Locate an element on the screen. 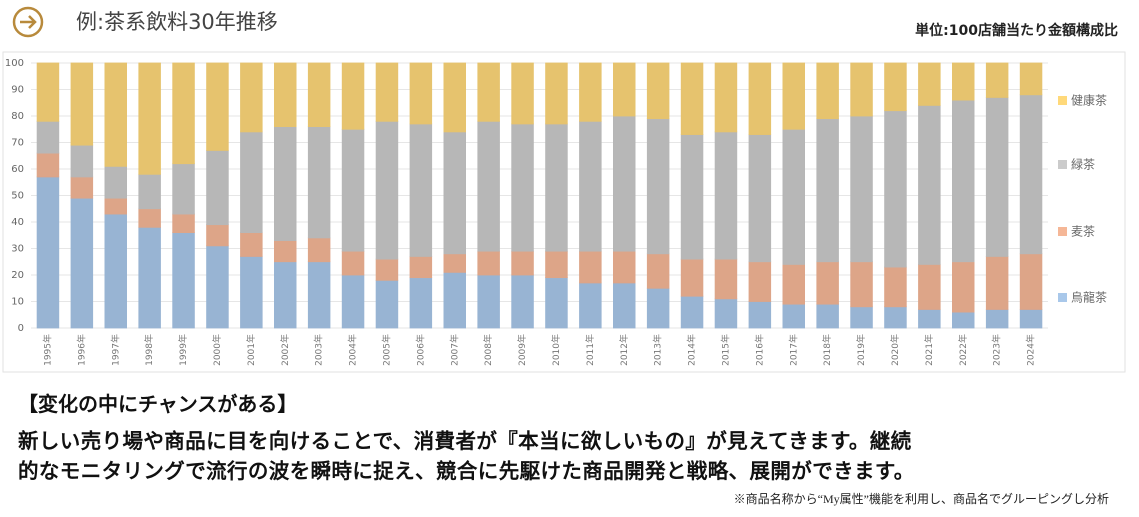 The width and height of the screenshot is (1139, 517). x-tick-label: 2023年 is located at coordinates (997, 350).